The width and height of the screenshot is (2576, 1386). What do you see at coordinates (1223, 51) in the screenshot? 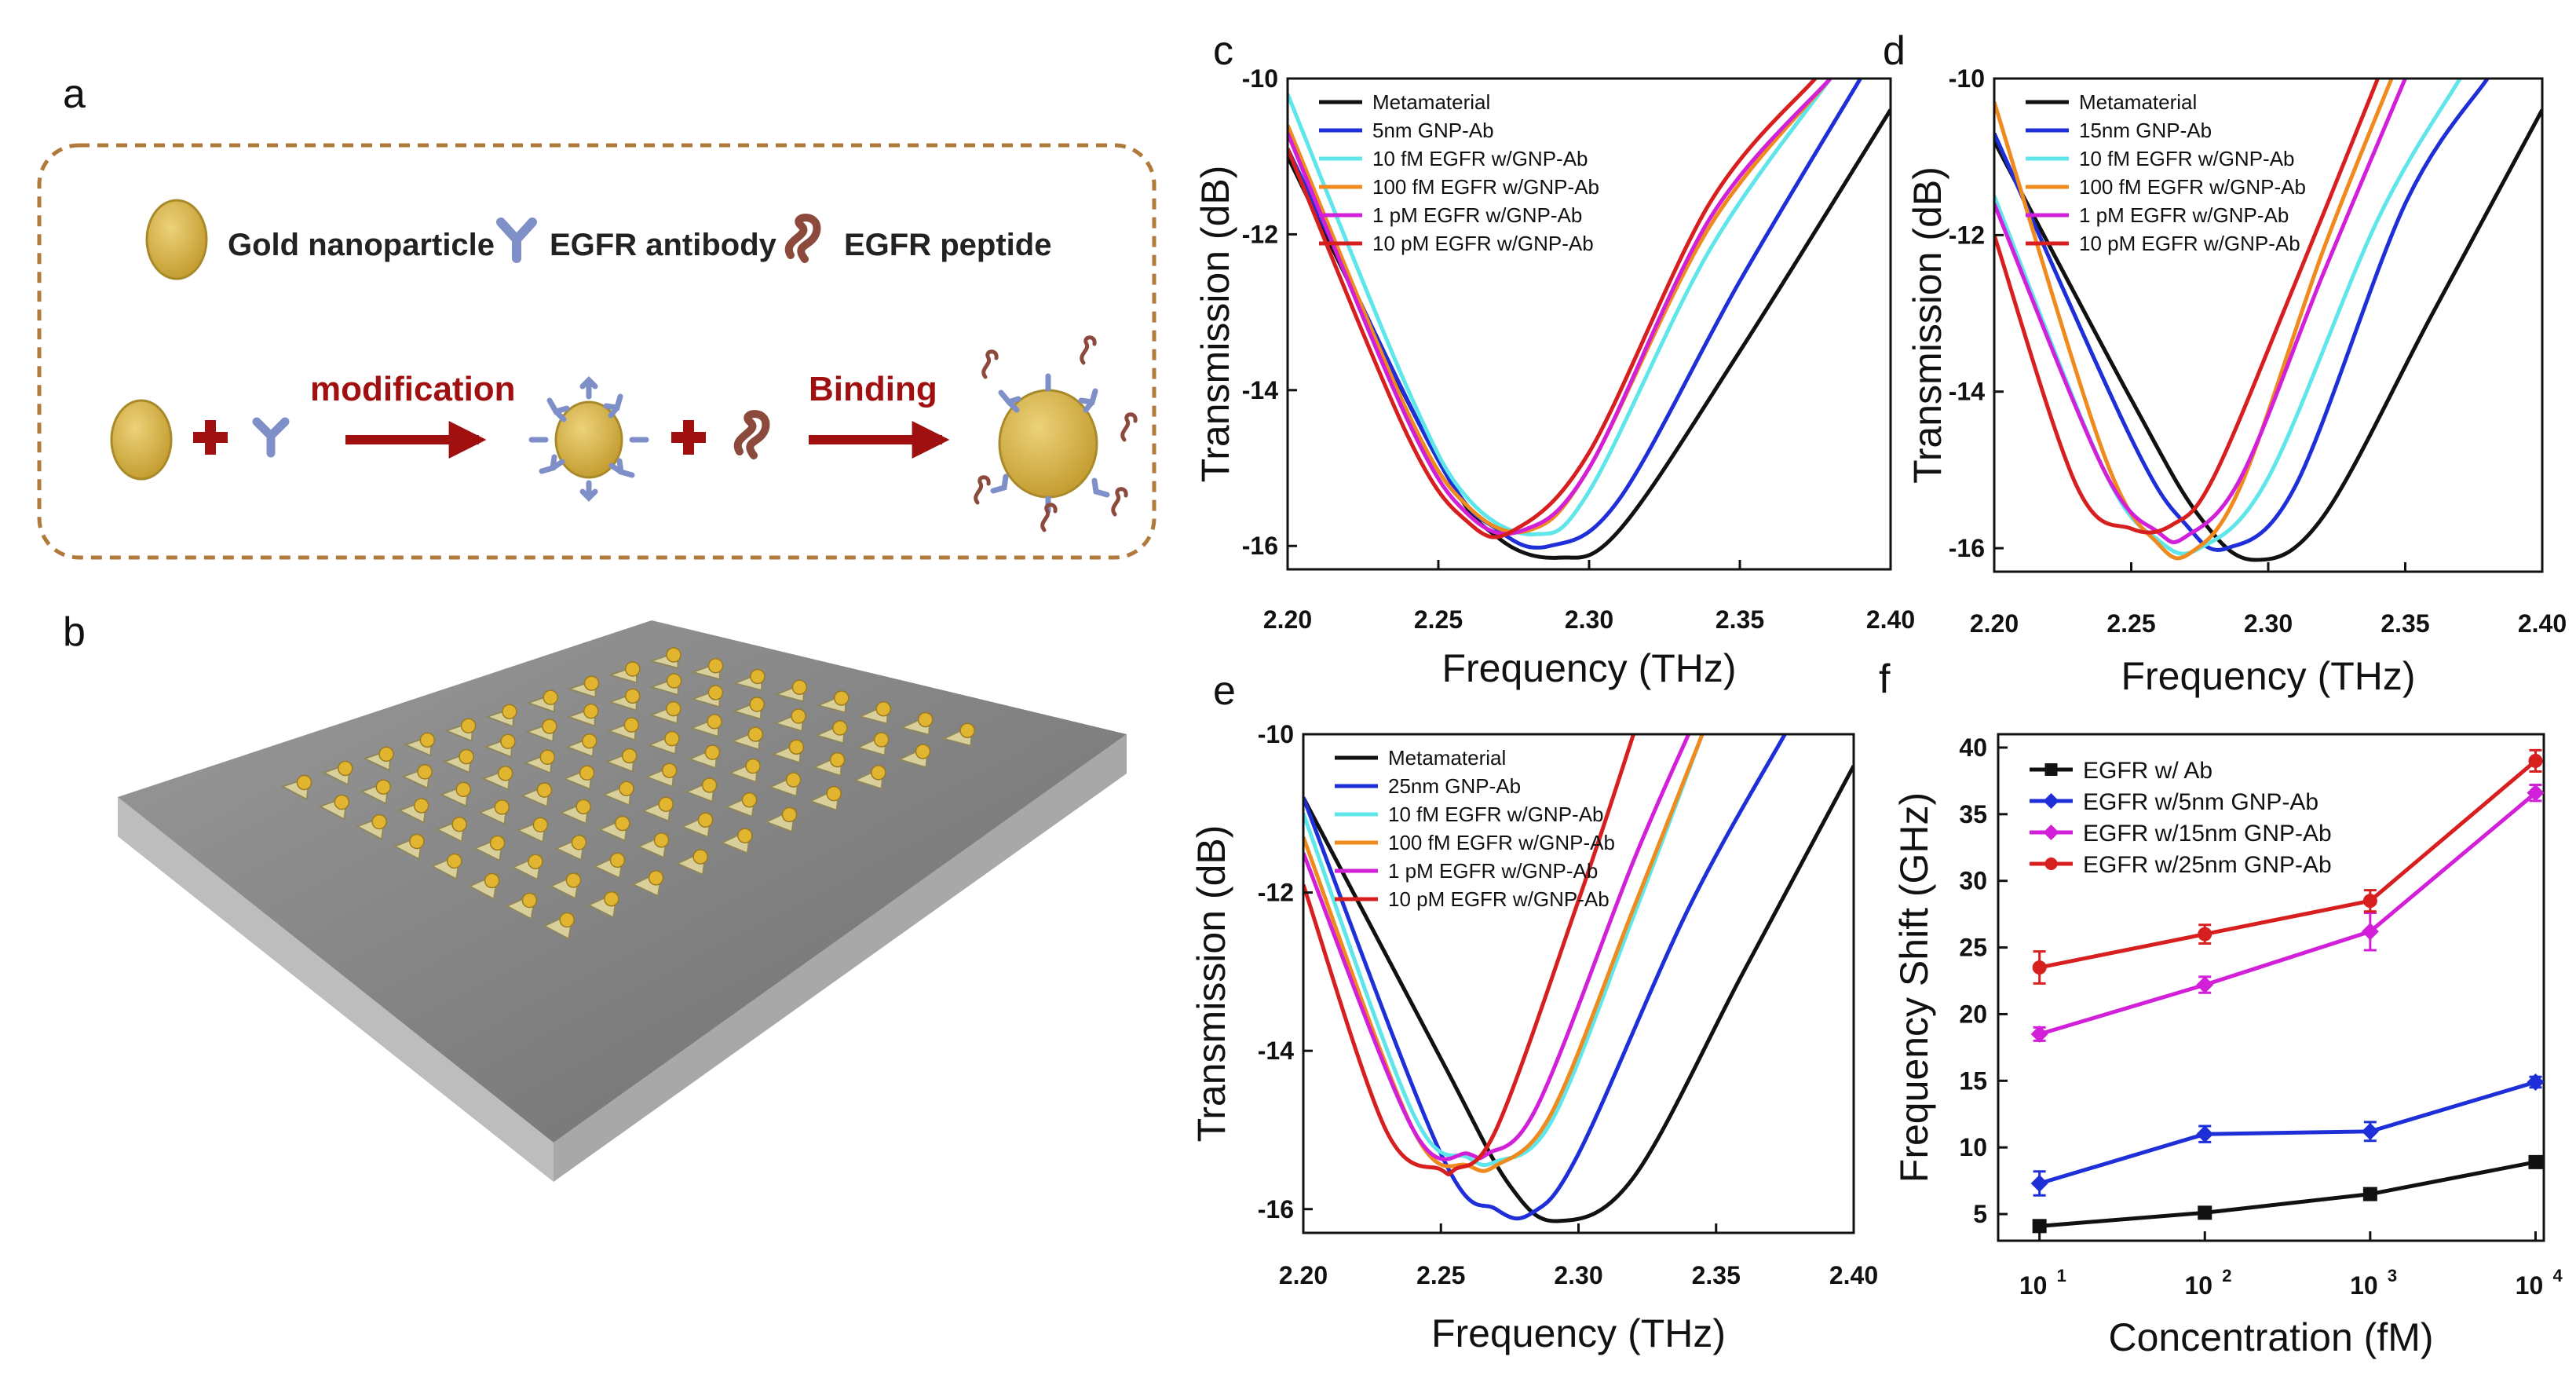
I see `panel-label-c: c` at bounding box center [1223, 51].